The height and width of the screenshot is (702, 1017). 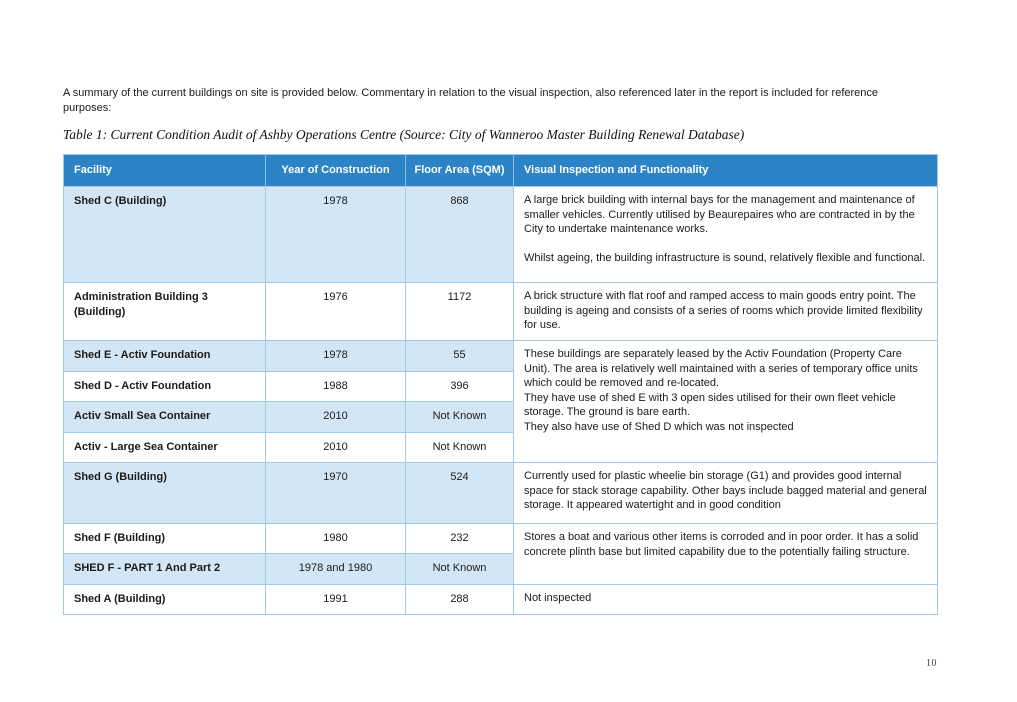 I want to click on inspection-cell: Not inspected, so click(x=725, y=599).